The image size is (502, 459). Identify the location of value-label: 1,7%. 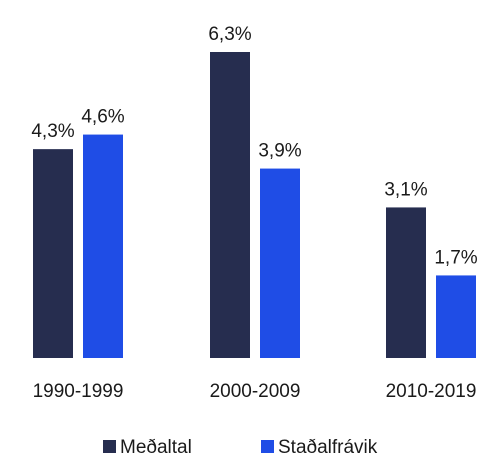
(455, 257).